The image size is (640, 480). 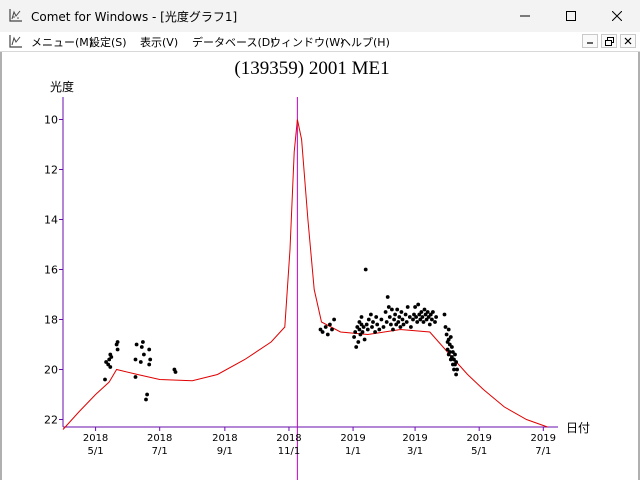 I want to click on minimize-icon, so click(x=525, y=16).